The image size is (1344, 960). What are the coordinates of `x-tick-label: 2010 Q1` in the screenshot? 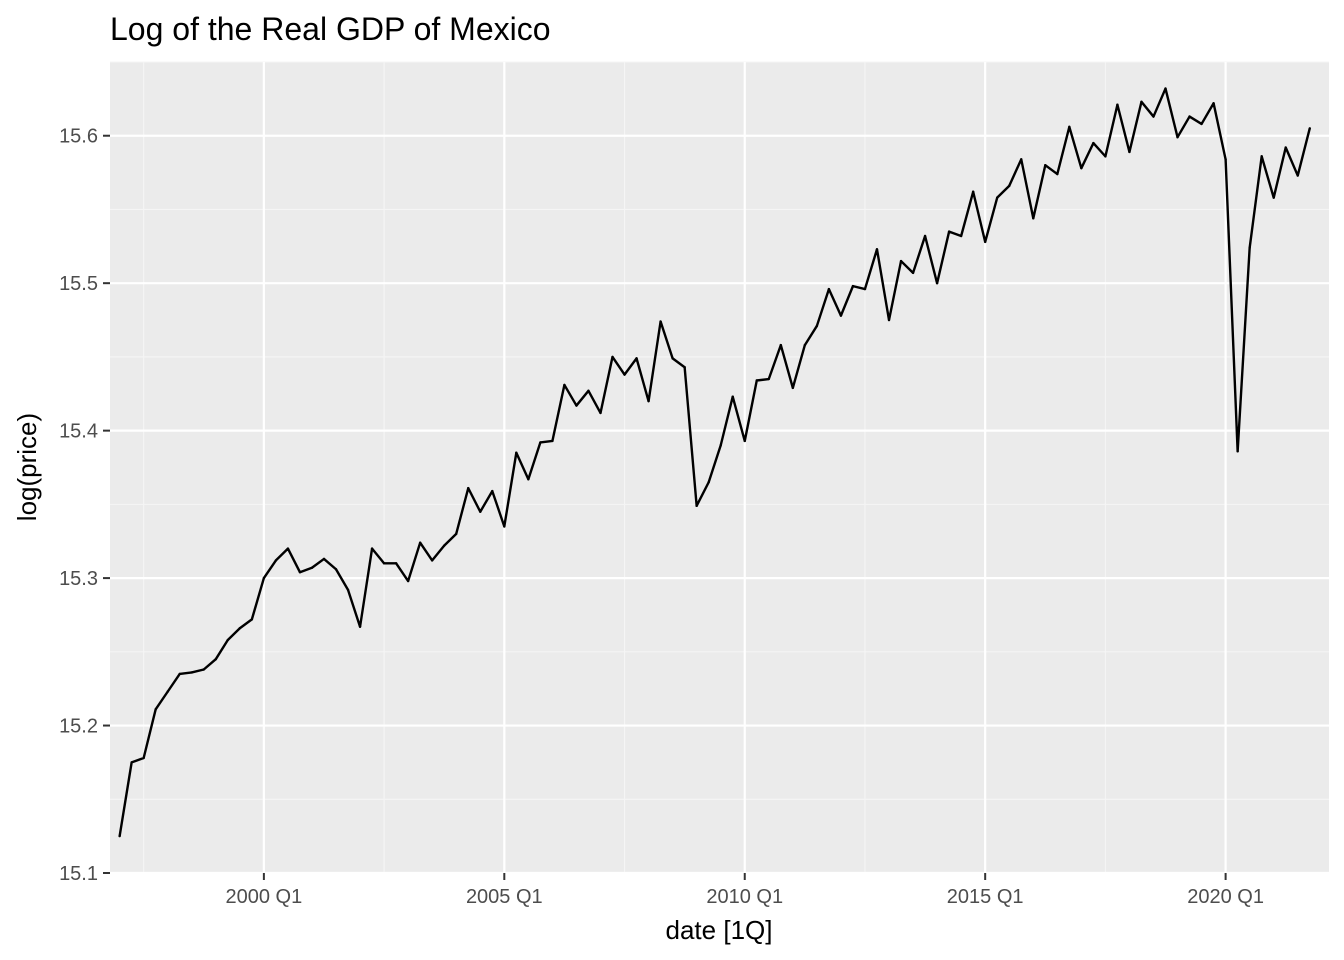 It's located at (744, 897).